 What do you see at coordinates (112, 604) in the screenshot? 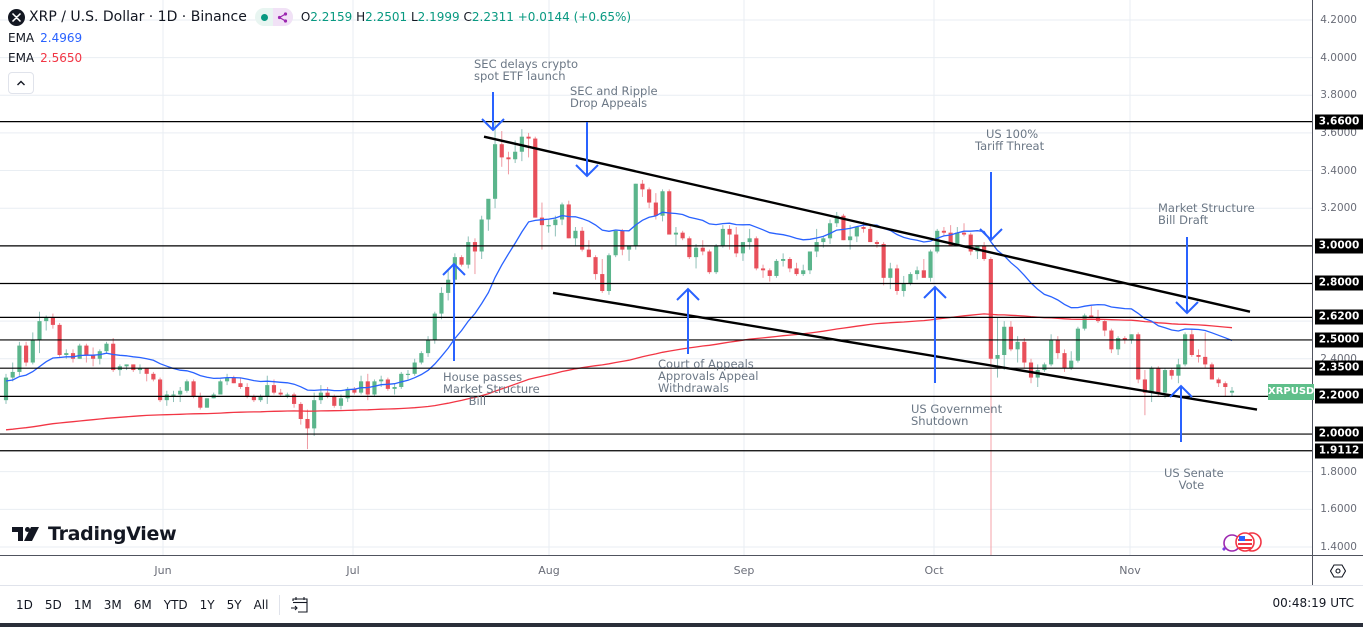
I see `range-3m-button: 3M` at bounding box center [112, 604].